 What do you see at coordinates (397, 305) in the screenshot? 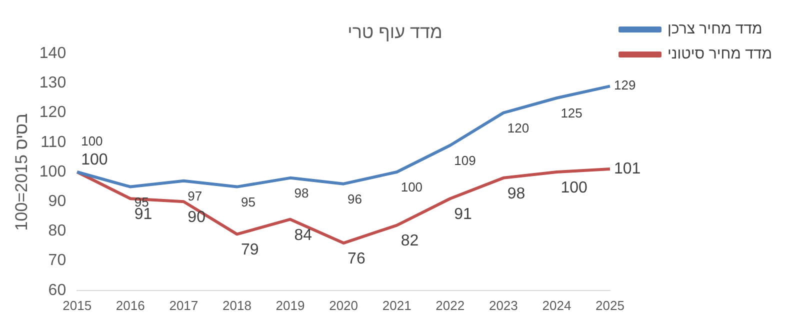
I see `x-tick-label: 2021` at bounding box center [397, 305].